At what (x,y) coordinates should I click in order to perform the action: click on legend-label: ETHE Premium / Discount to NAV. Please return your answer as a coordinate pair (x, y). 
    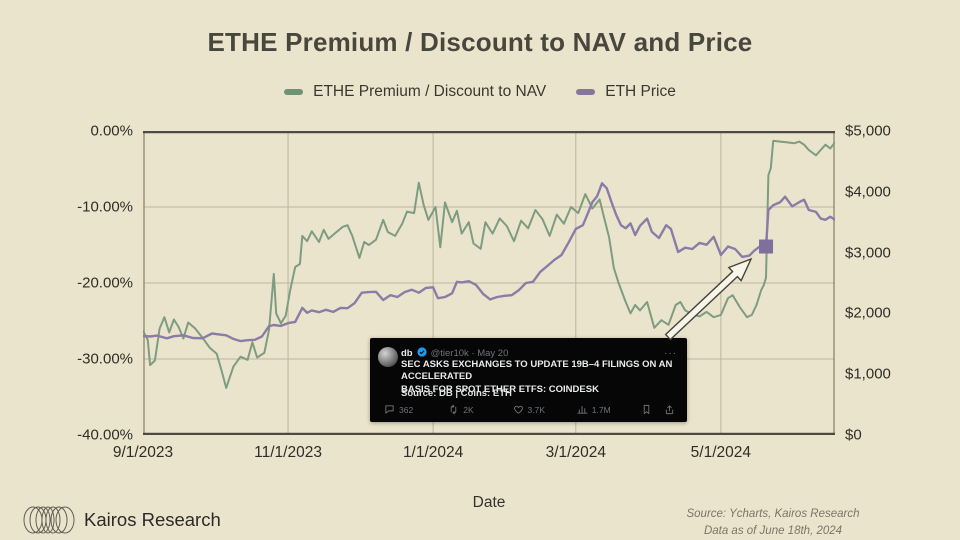
    Looking at the image, I should click on (430, 91).